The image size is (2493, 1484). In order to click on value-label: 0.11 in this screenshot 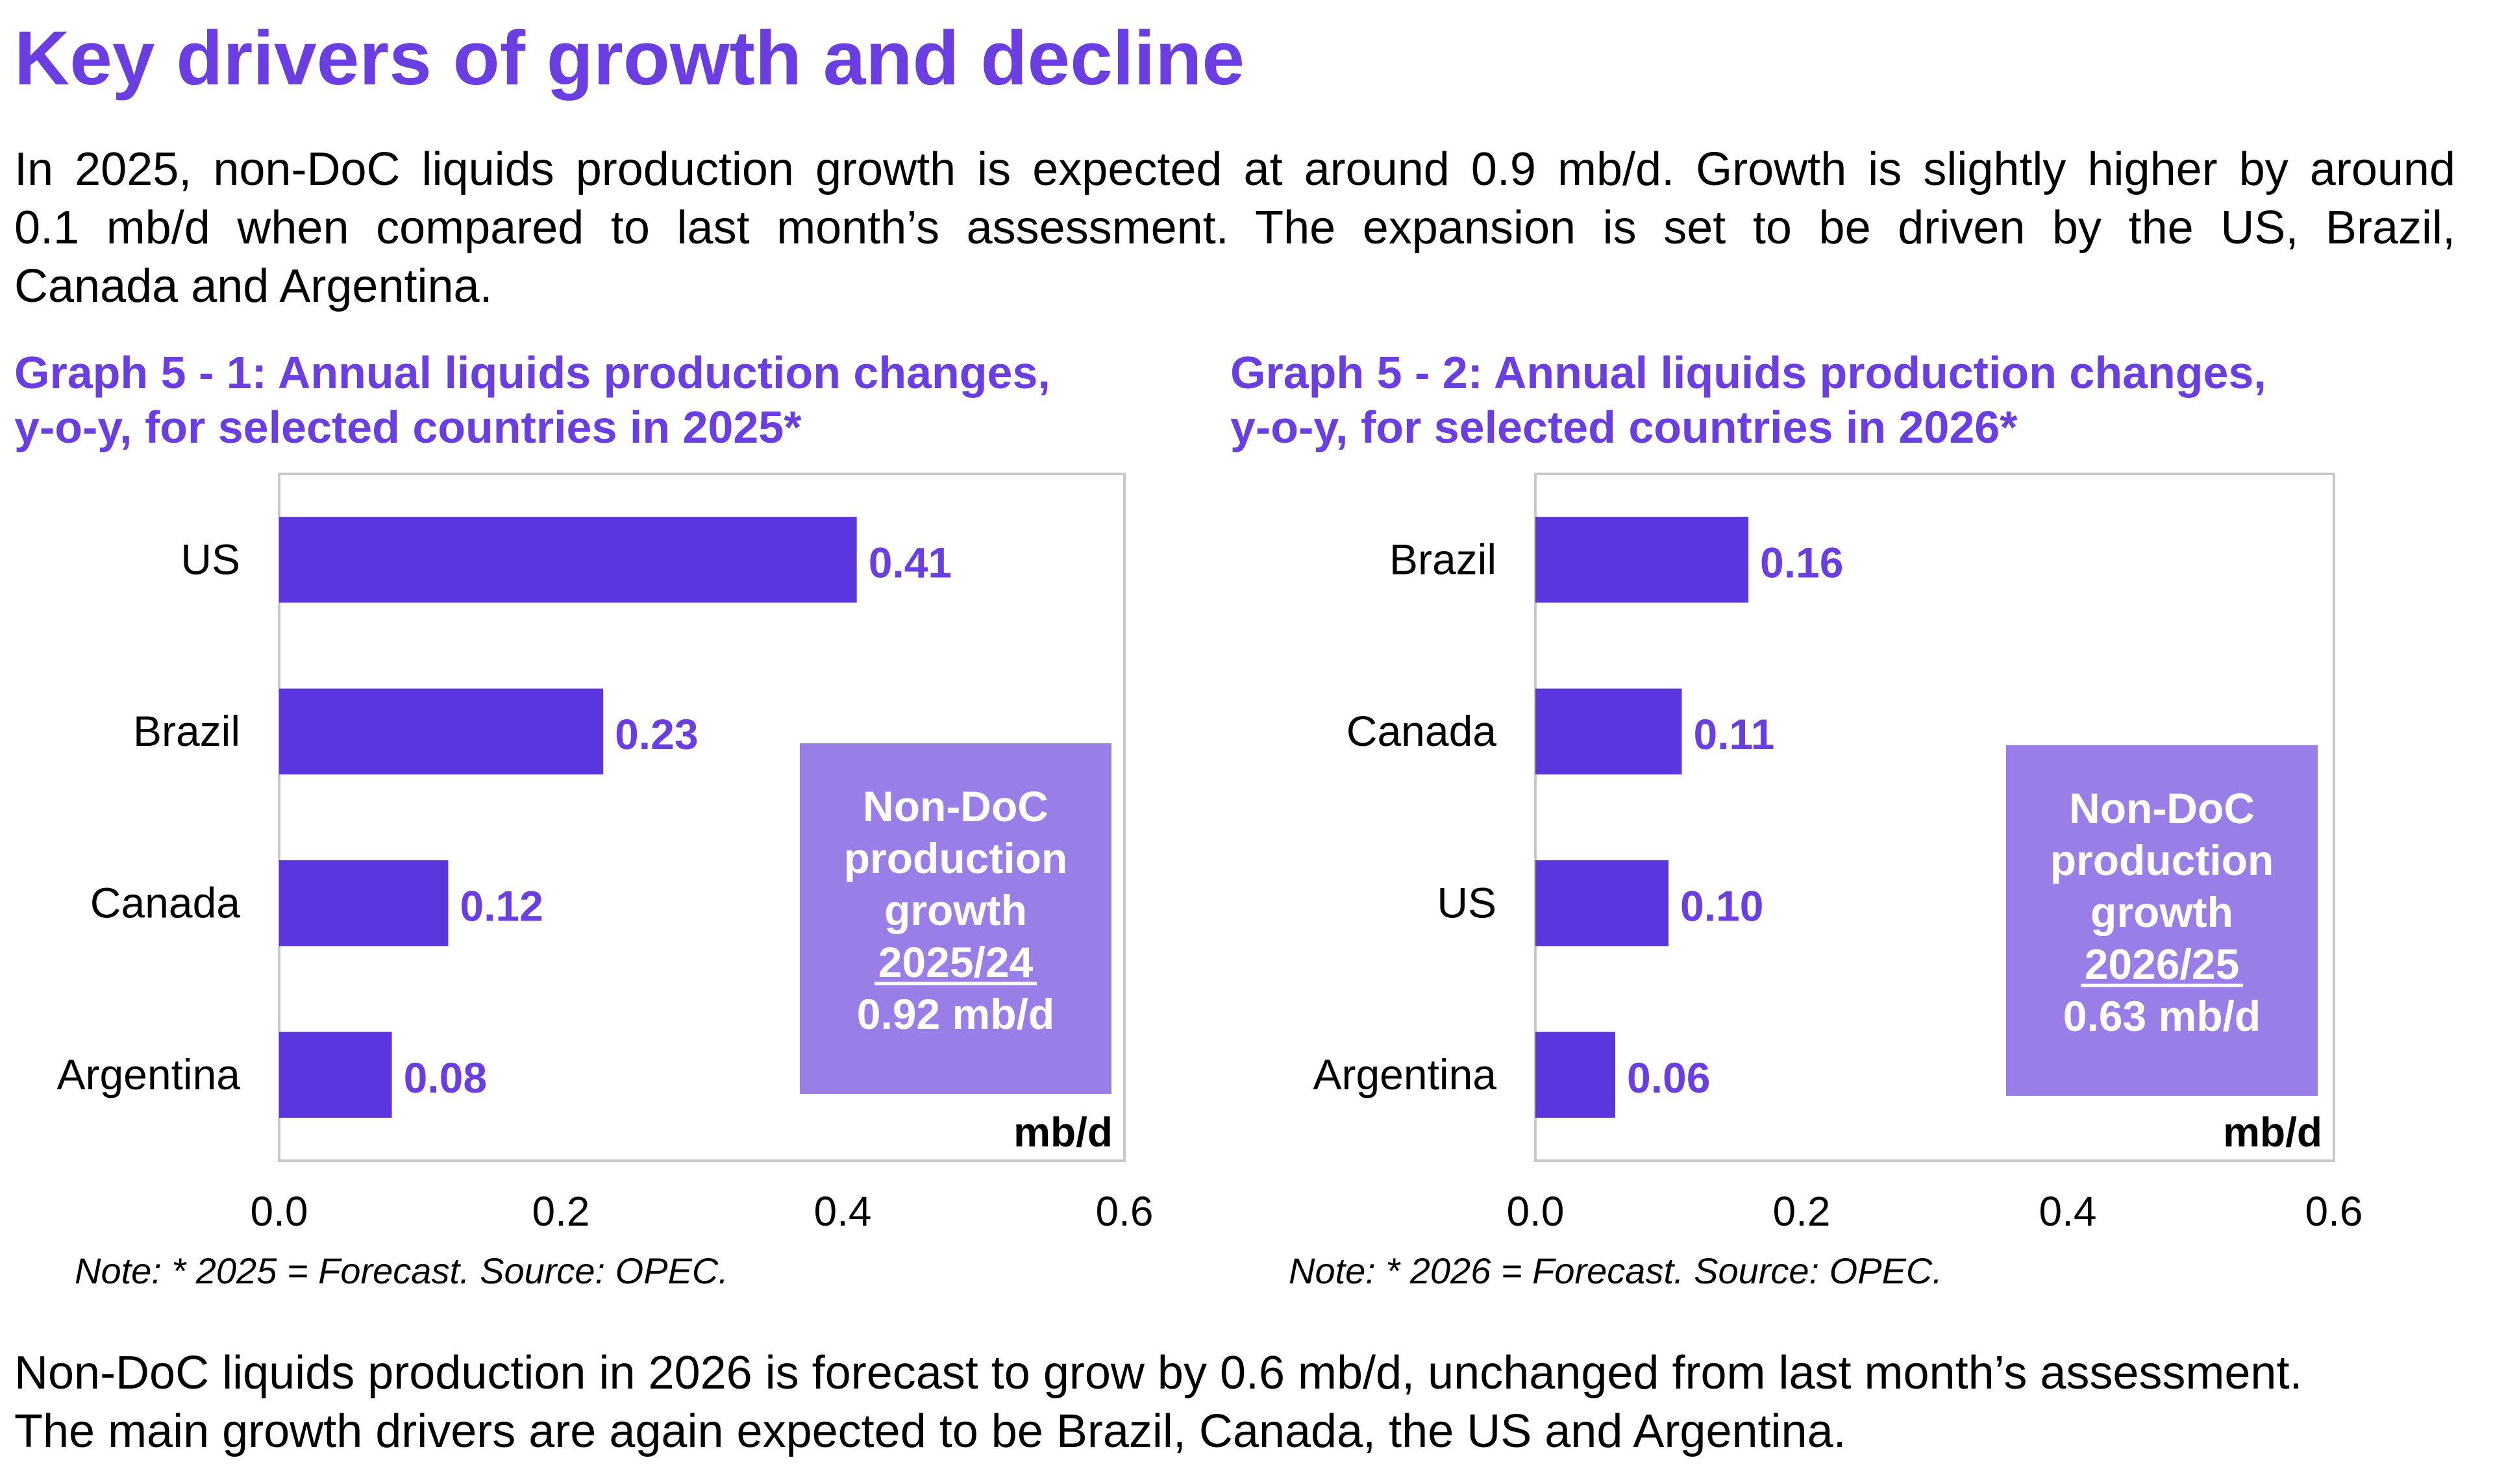, I will do `click(1734, 734)`.